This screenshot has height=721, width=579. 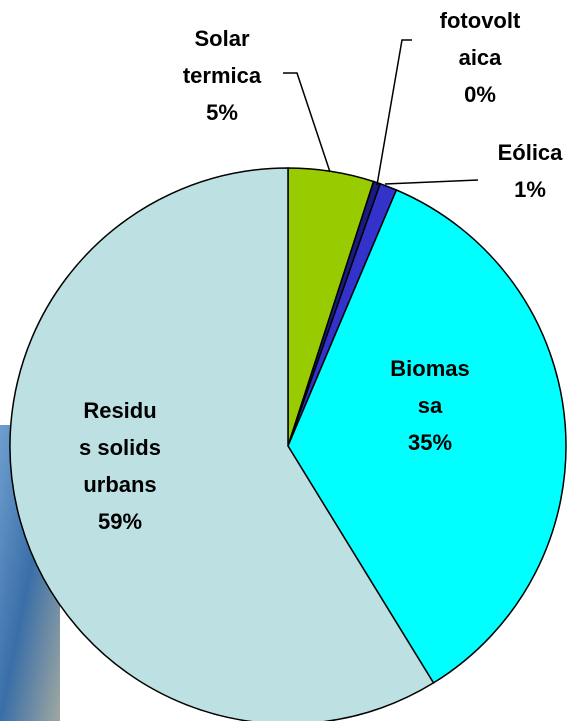 What do you see at coordinates (530, 189) in the screenshot?
I see `value-label: 1%` at bounding box center [530, 189].